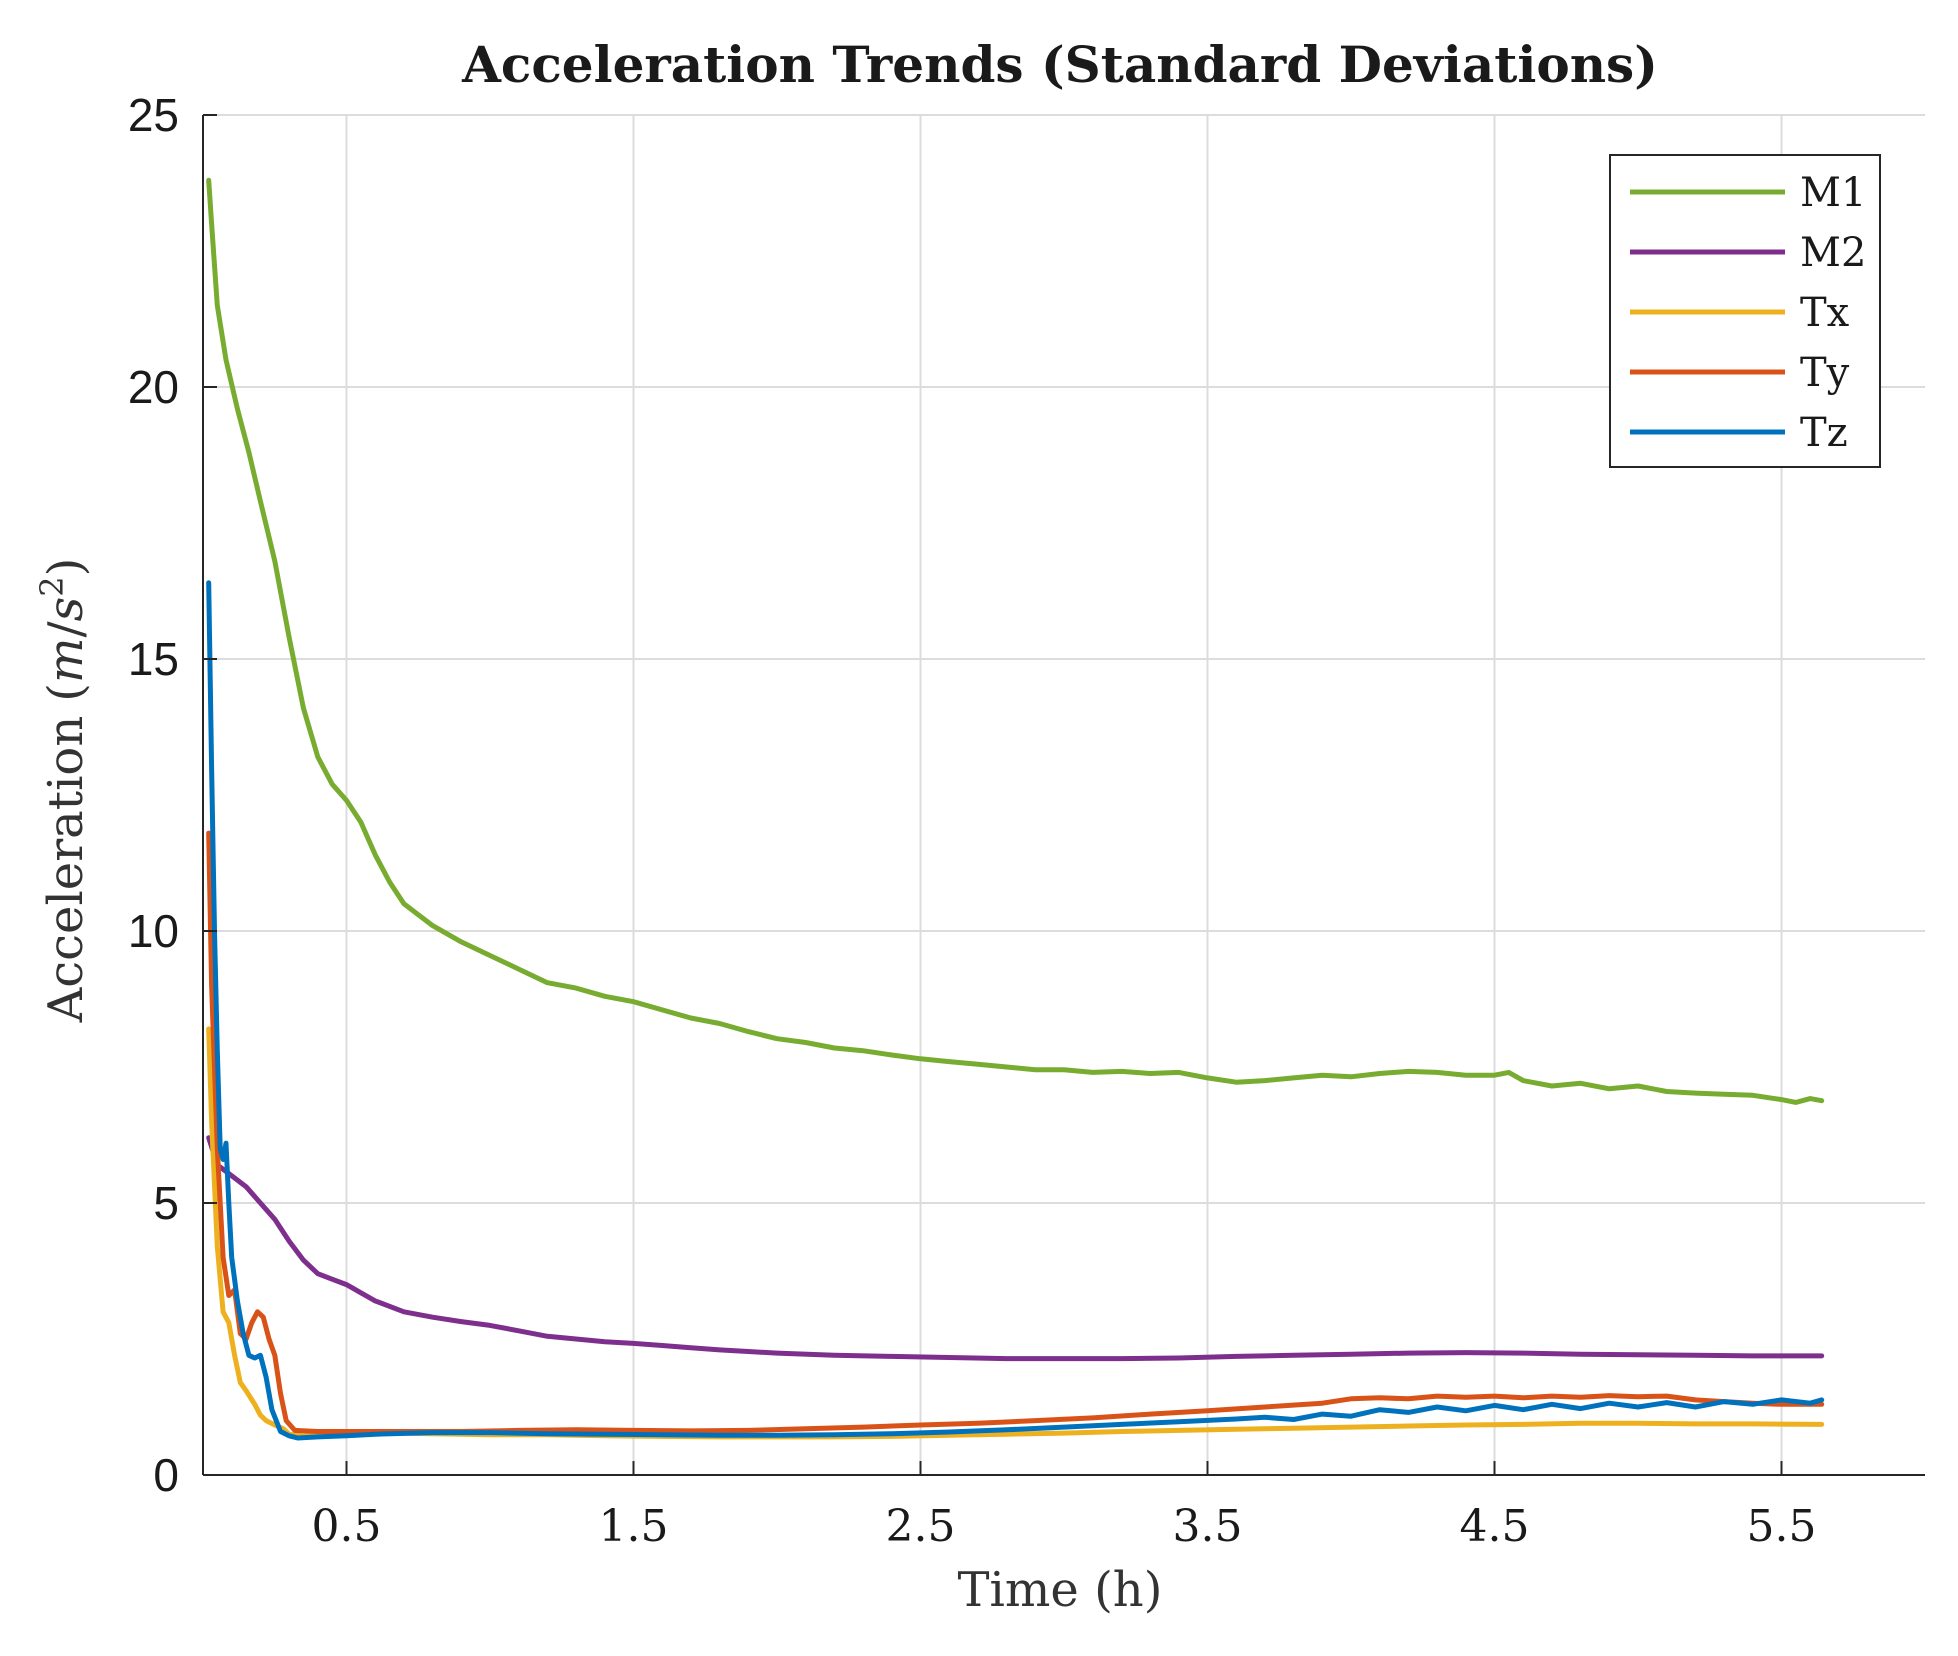  Describe the element at coordinates (1208, 1526) in the screenshot. I see `x-tick-label: 3.5` at that location.